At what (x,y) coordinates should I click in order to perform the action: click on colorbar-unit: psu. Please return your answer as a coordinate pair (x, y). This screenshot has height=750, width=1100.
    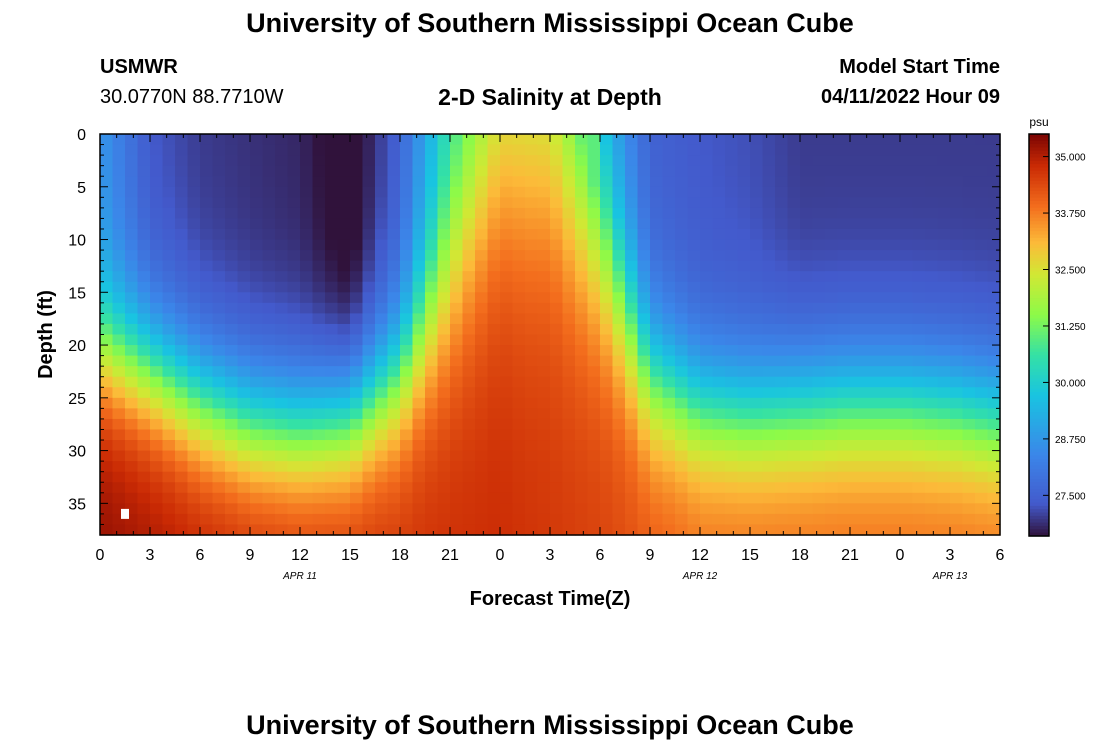
    Looking at the image, I should click on (1038, 122).